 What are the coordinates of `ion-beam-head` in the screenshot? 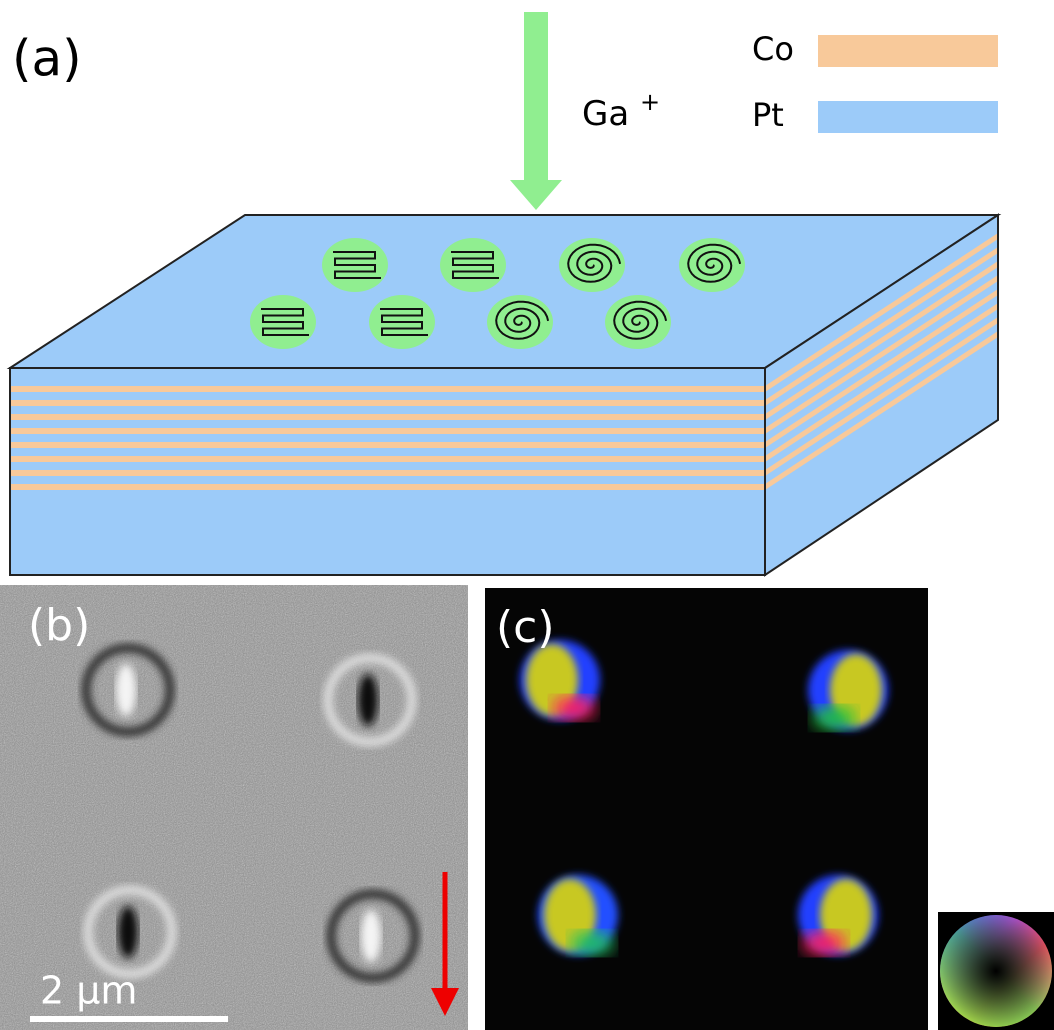 It's located at (536, 195).